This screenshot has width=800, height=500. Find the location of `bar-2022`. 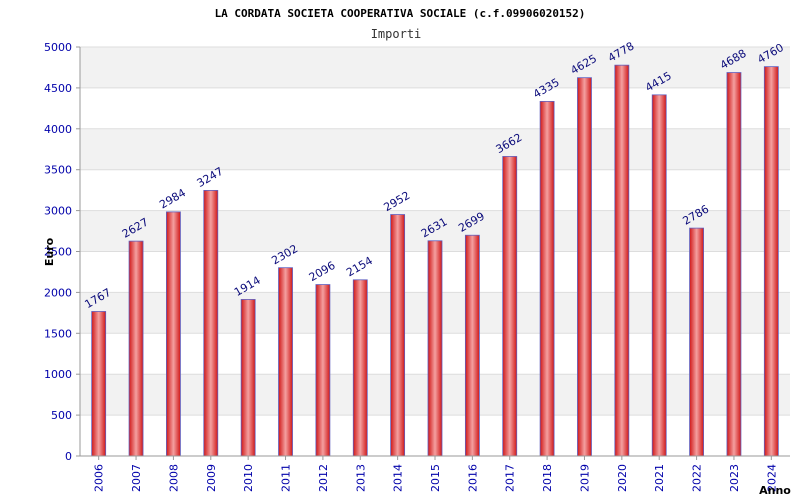

bar-2022 is located at coordinates (696, 342).